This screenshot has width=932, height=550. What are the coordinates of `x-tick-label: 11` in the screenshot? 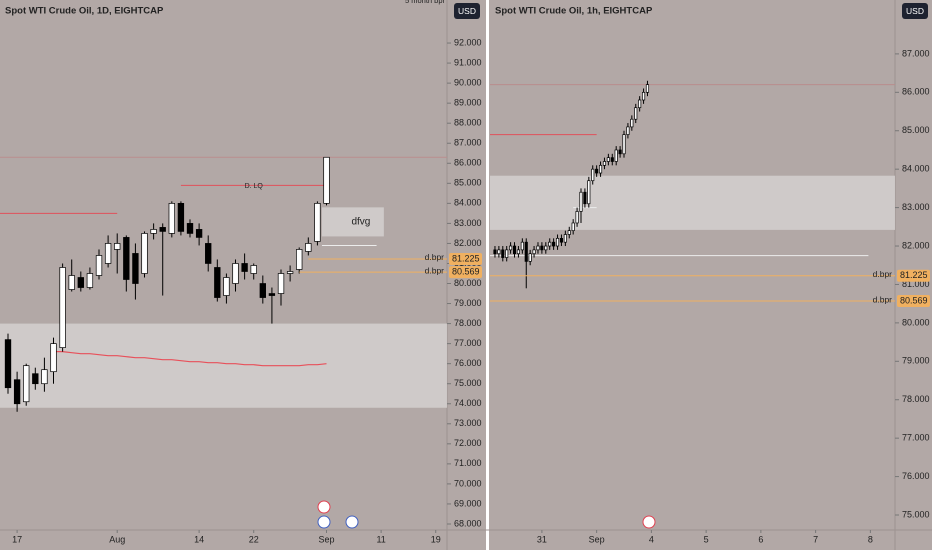 It's located at (380, 539).